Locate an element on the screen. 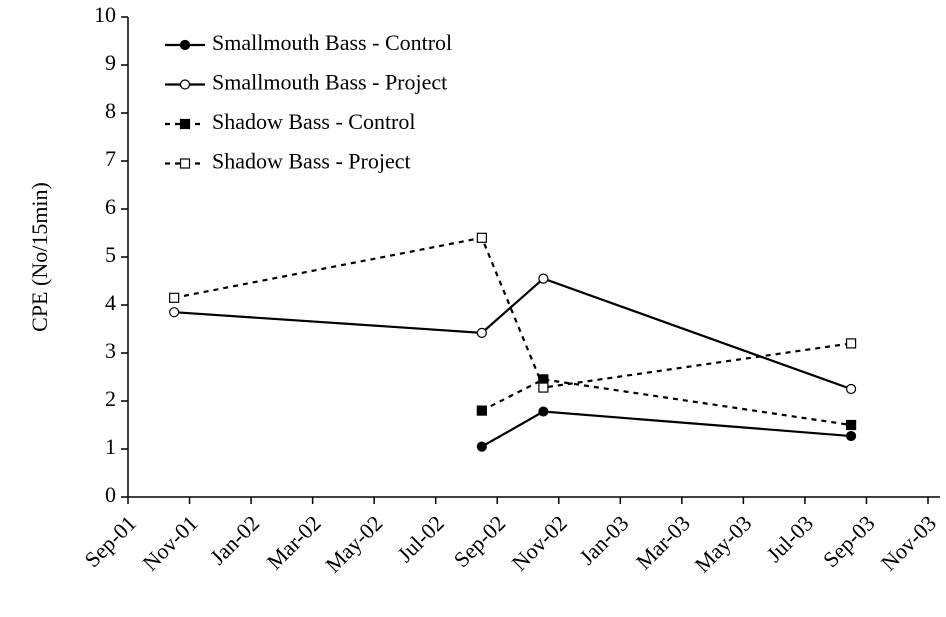 The width and height of the screenshot is (946, 617). y-tick-label: 4 is located at coordinates (110, 302).